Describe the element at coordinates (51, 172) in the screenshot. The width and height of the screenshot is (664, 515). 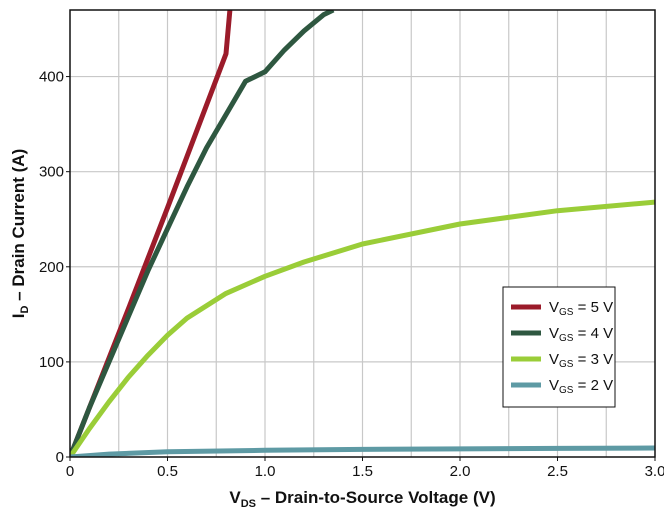
I see `y-tick-label: 300` at that location.